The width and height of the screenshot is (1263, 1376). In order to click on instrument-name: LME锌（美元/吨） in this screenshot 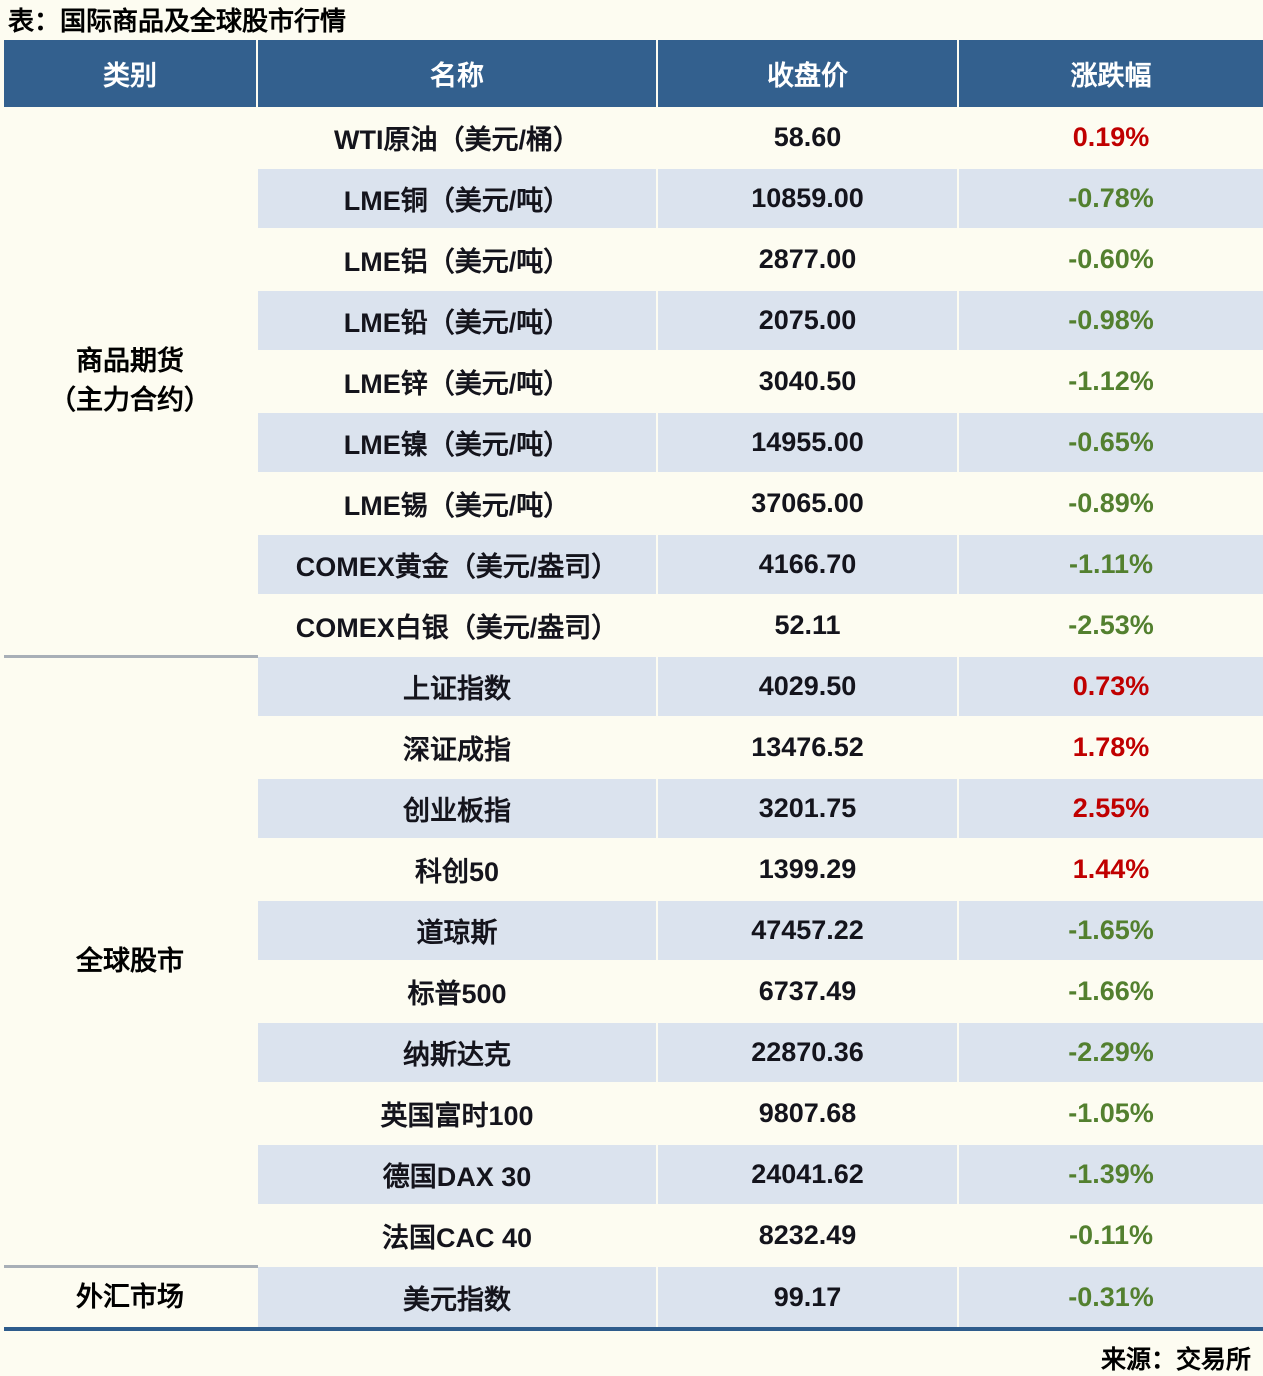, I will do `click(457, 382)`.